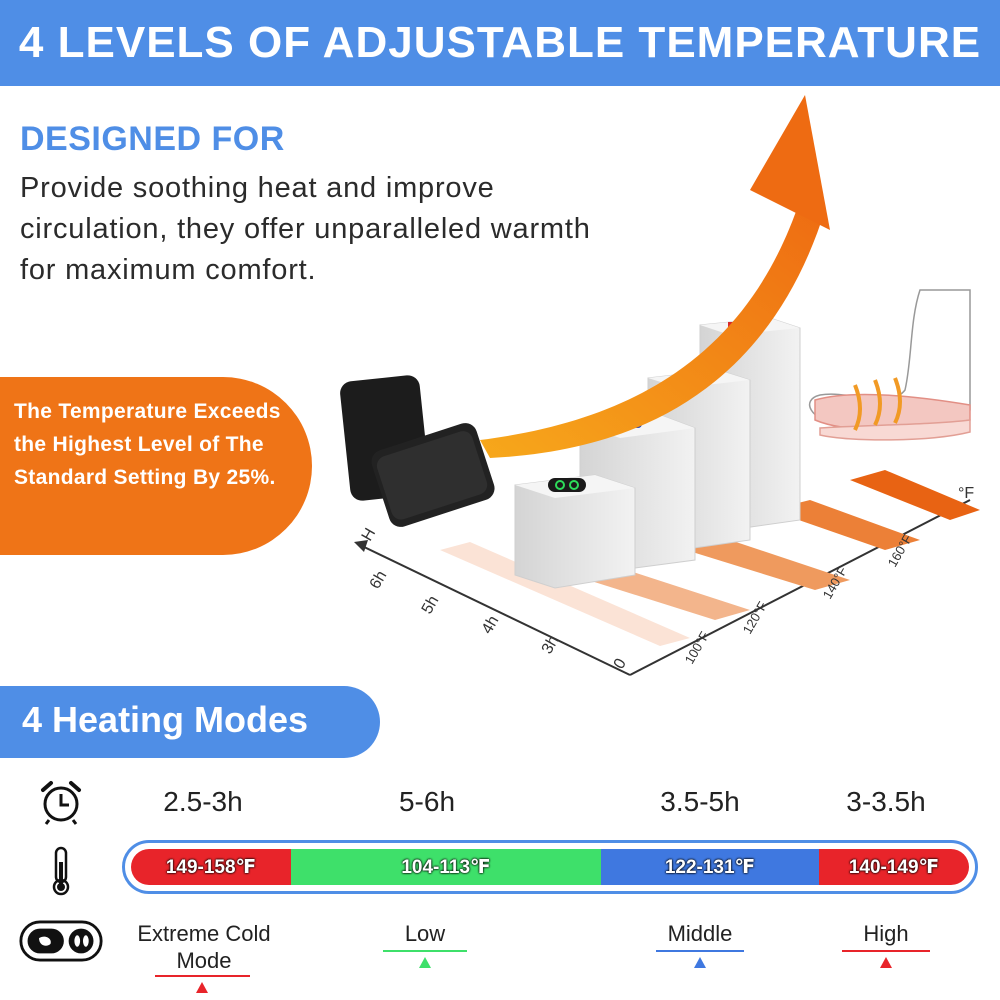 This screenshot has width=1000, height=1000. Describe the element at coordinates (425, 951) in the screenshot. I see `mode-underline-low` at that location.